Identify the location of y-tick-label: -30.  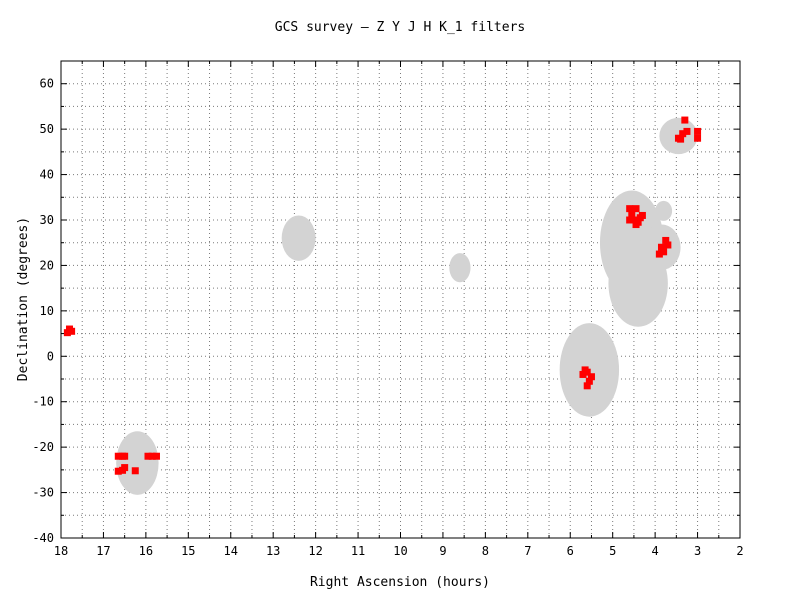
(43, 493).